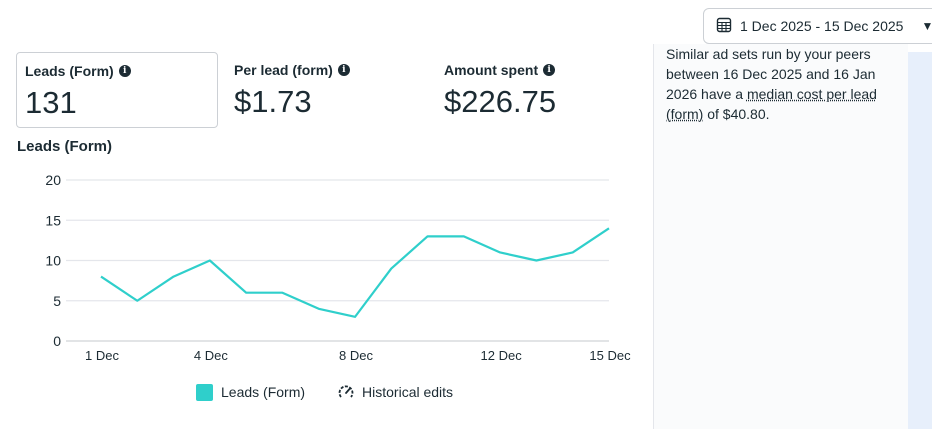 This screenshot has width=932, height=429. What do you see at coordinates (263, 392) in the screenshot?
I see `legend-label-leads: Leads (Form)` at bounding box center [263, 392].